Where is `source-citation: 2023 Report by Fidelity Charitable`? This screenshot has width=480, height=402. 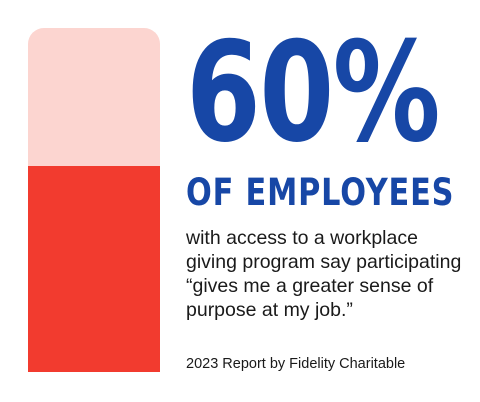 source-citation: 2023 Report by Fidelity Charitable is located at coordinates (296, 364).